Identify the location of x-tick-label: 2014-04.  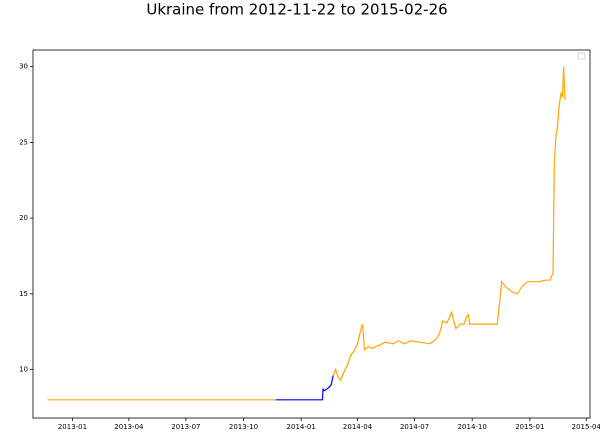
(358, 427).